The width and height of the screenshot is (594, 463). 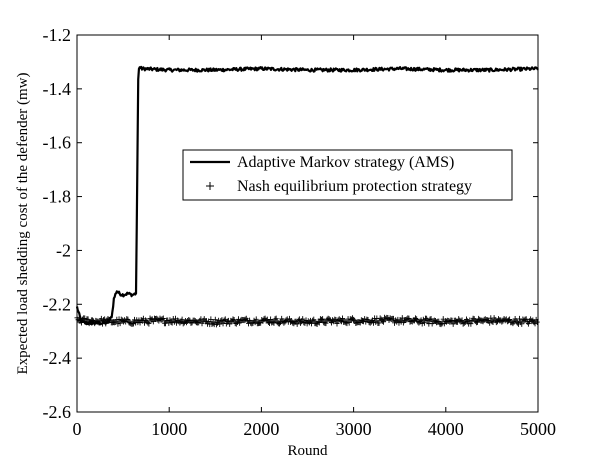 What do you see at coordinates (57, 197) in the screenshot?
I see `y-tick-label: -1.8` at bounding box center [57, 197].